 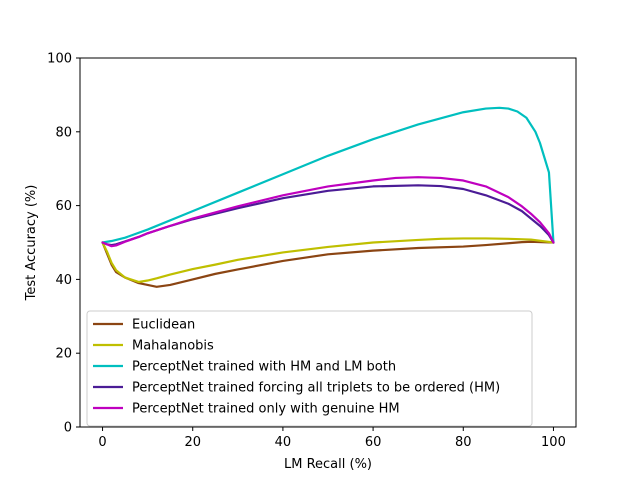 What do you see at coordinates (59, 59) in the screenshot?
I see `y-tick-label: 100` at bounding box center [59, 59].